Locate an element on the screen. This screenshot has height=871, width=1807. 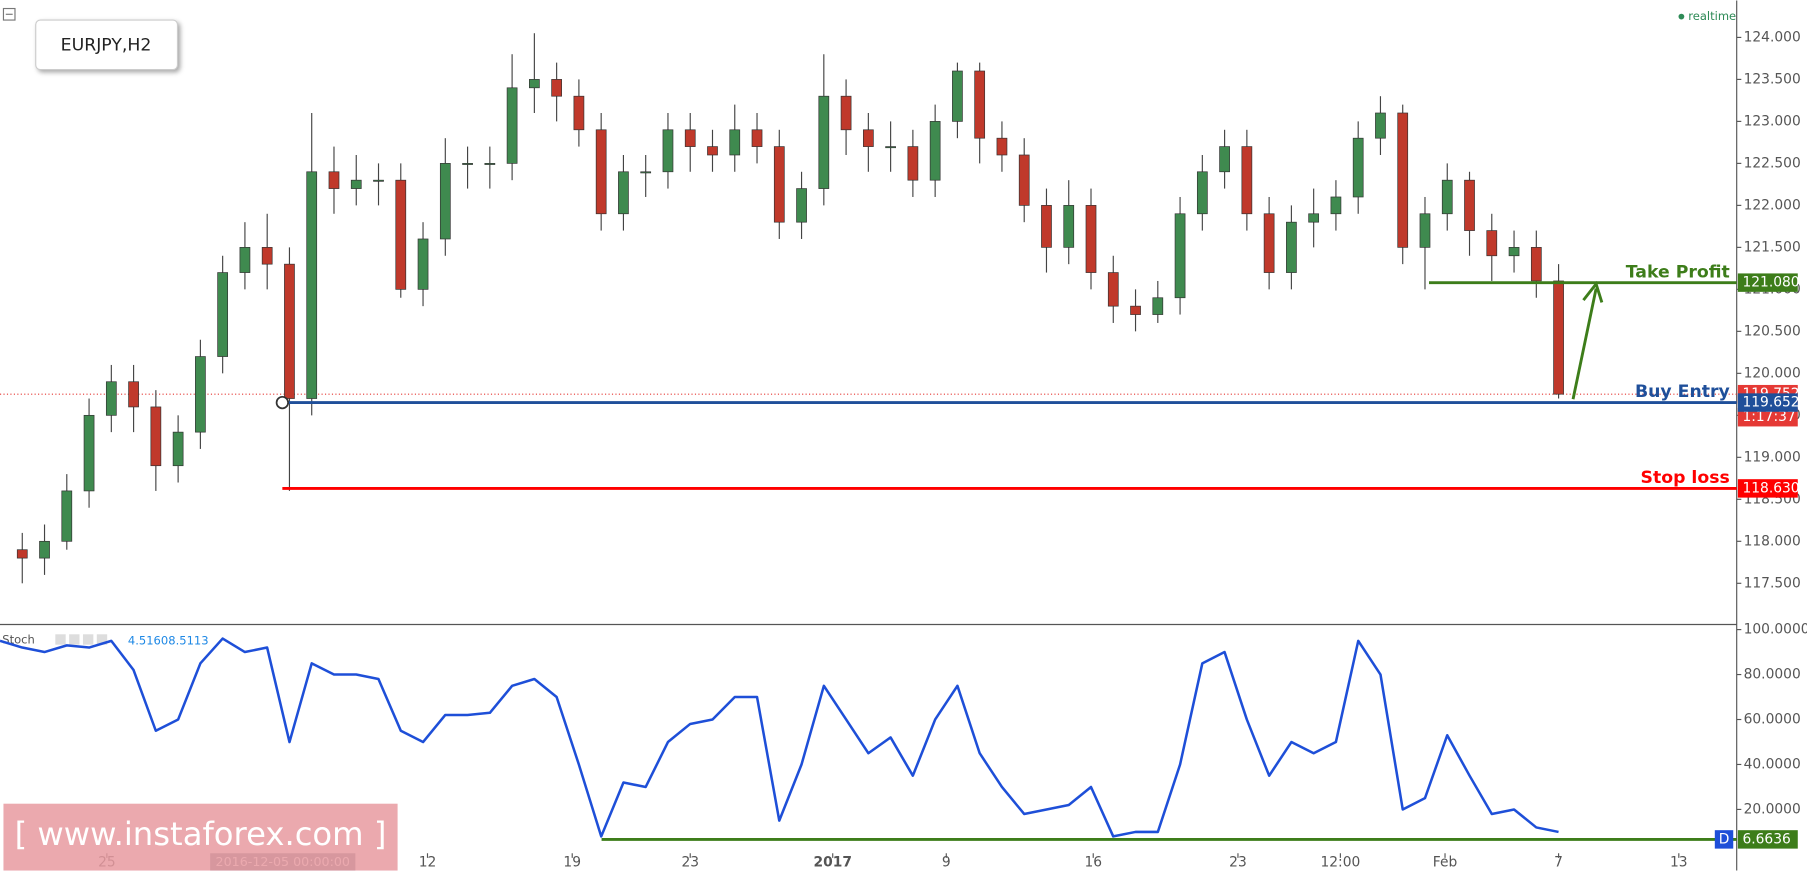
symbol-box is located at coordinates (107, 45).